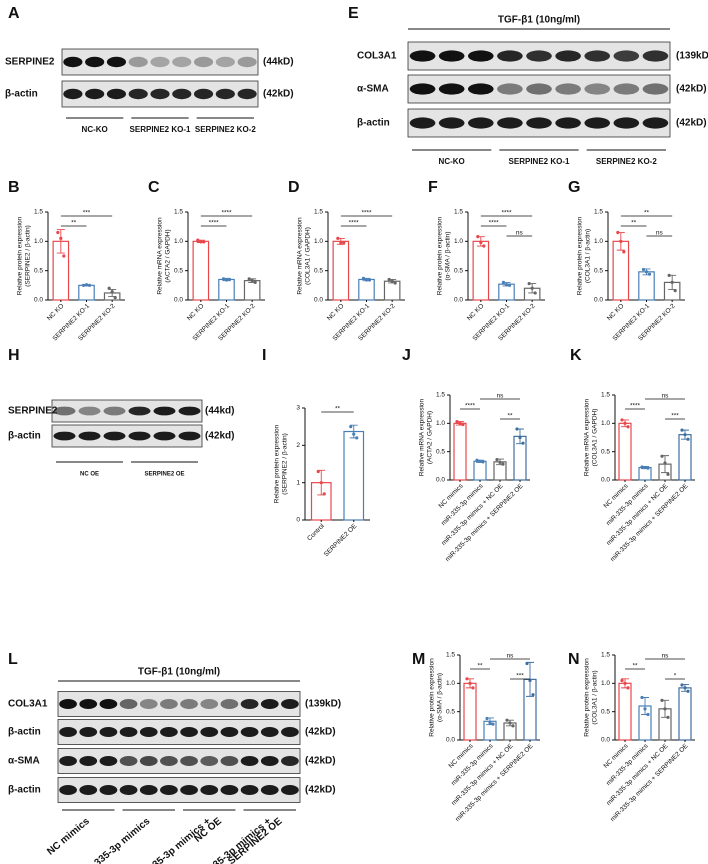 This screenshot has width=708, height=864. Describe the element at coordinates (691, 123) in the screenshot. I see `row-size: (42kD)` at that location.